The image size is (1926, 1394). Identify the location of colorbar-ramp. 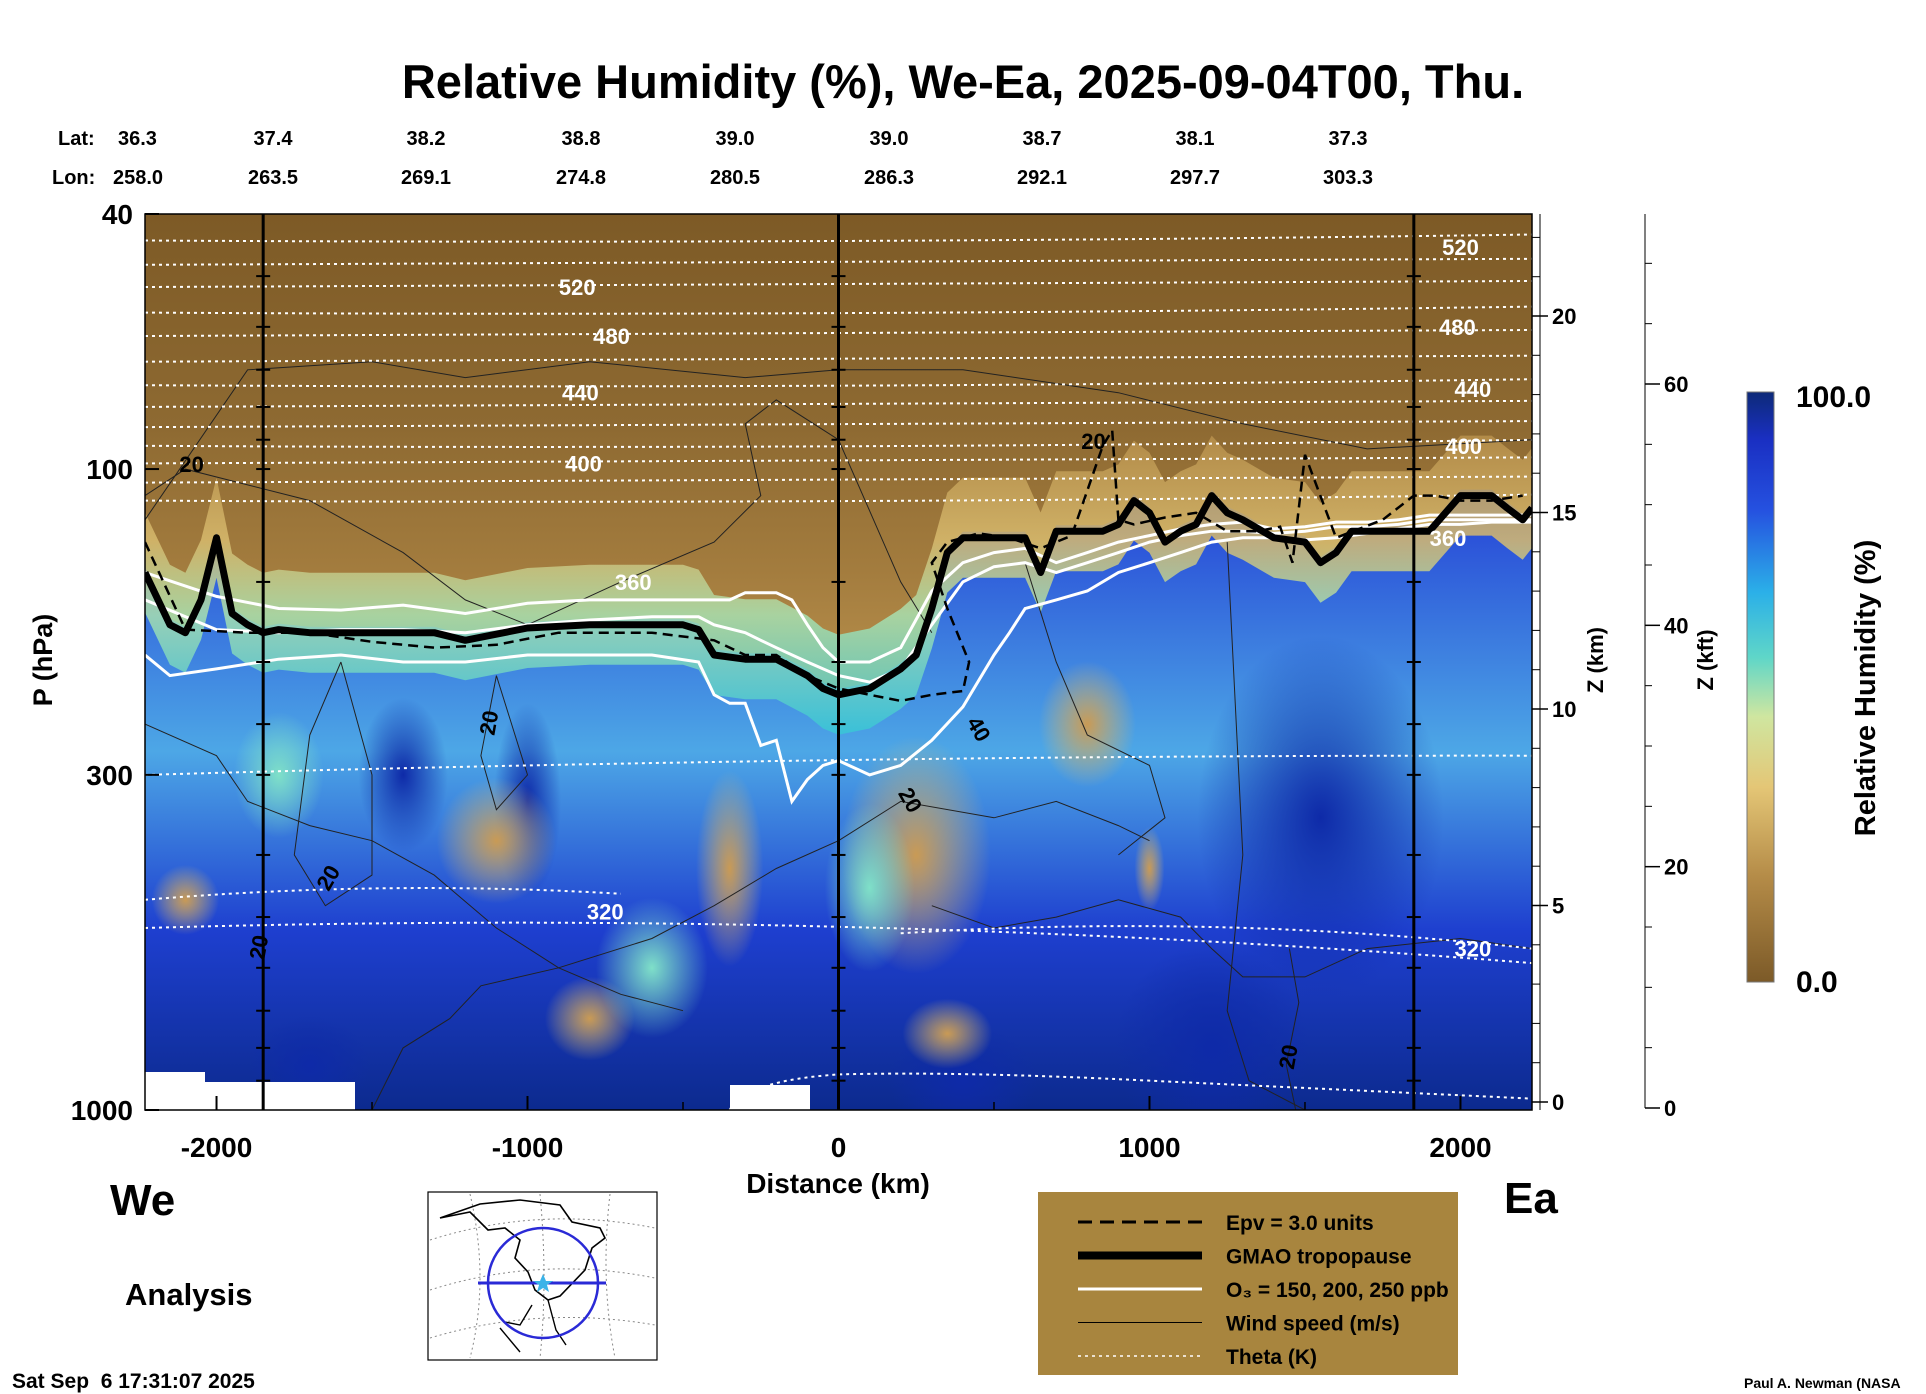
(1760, 687).